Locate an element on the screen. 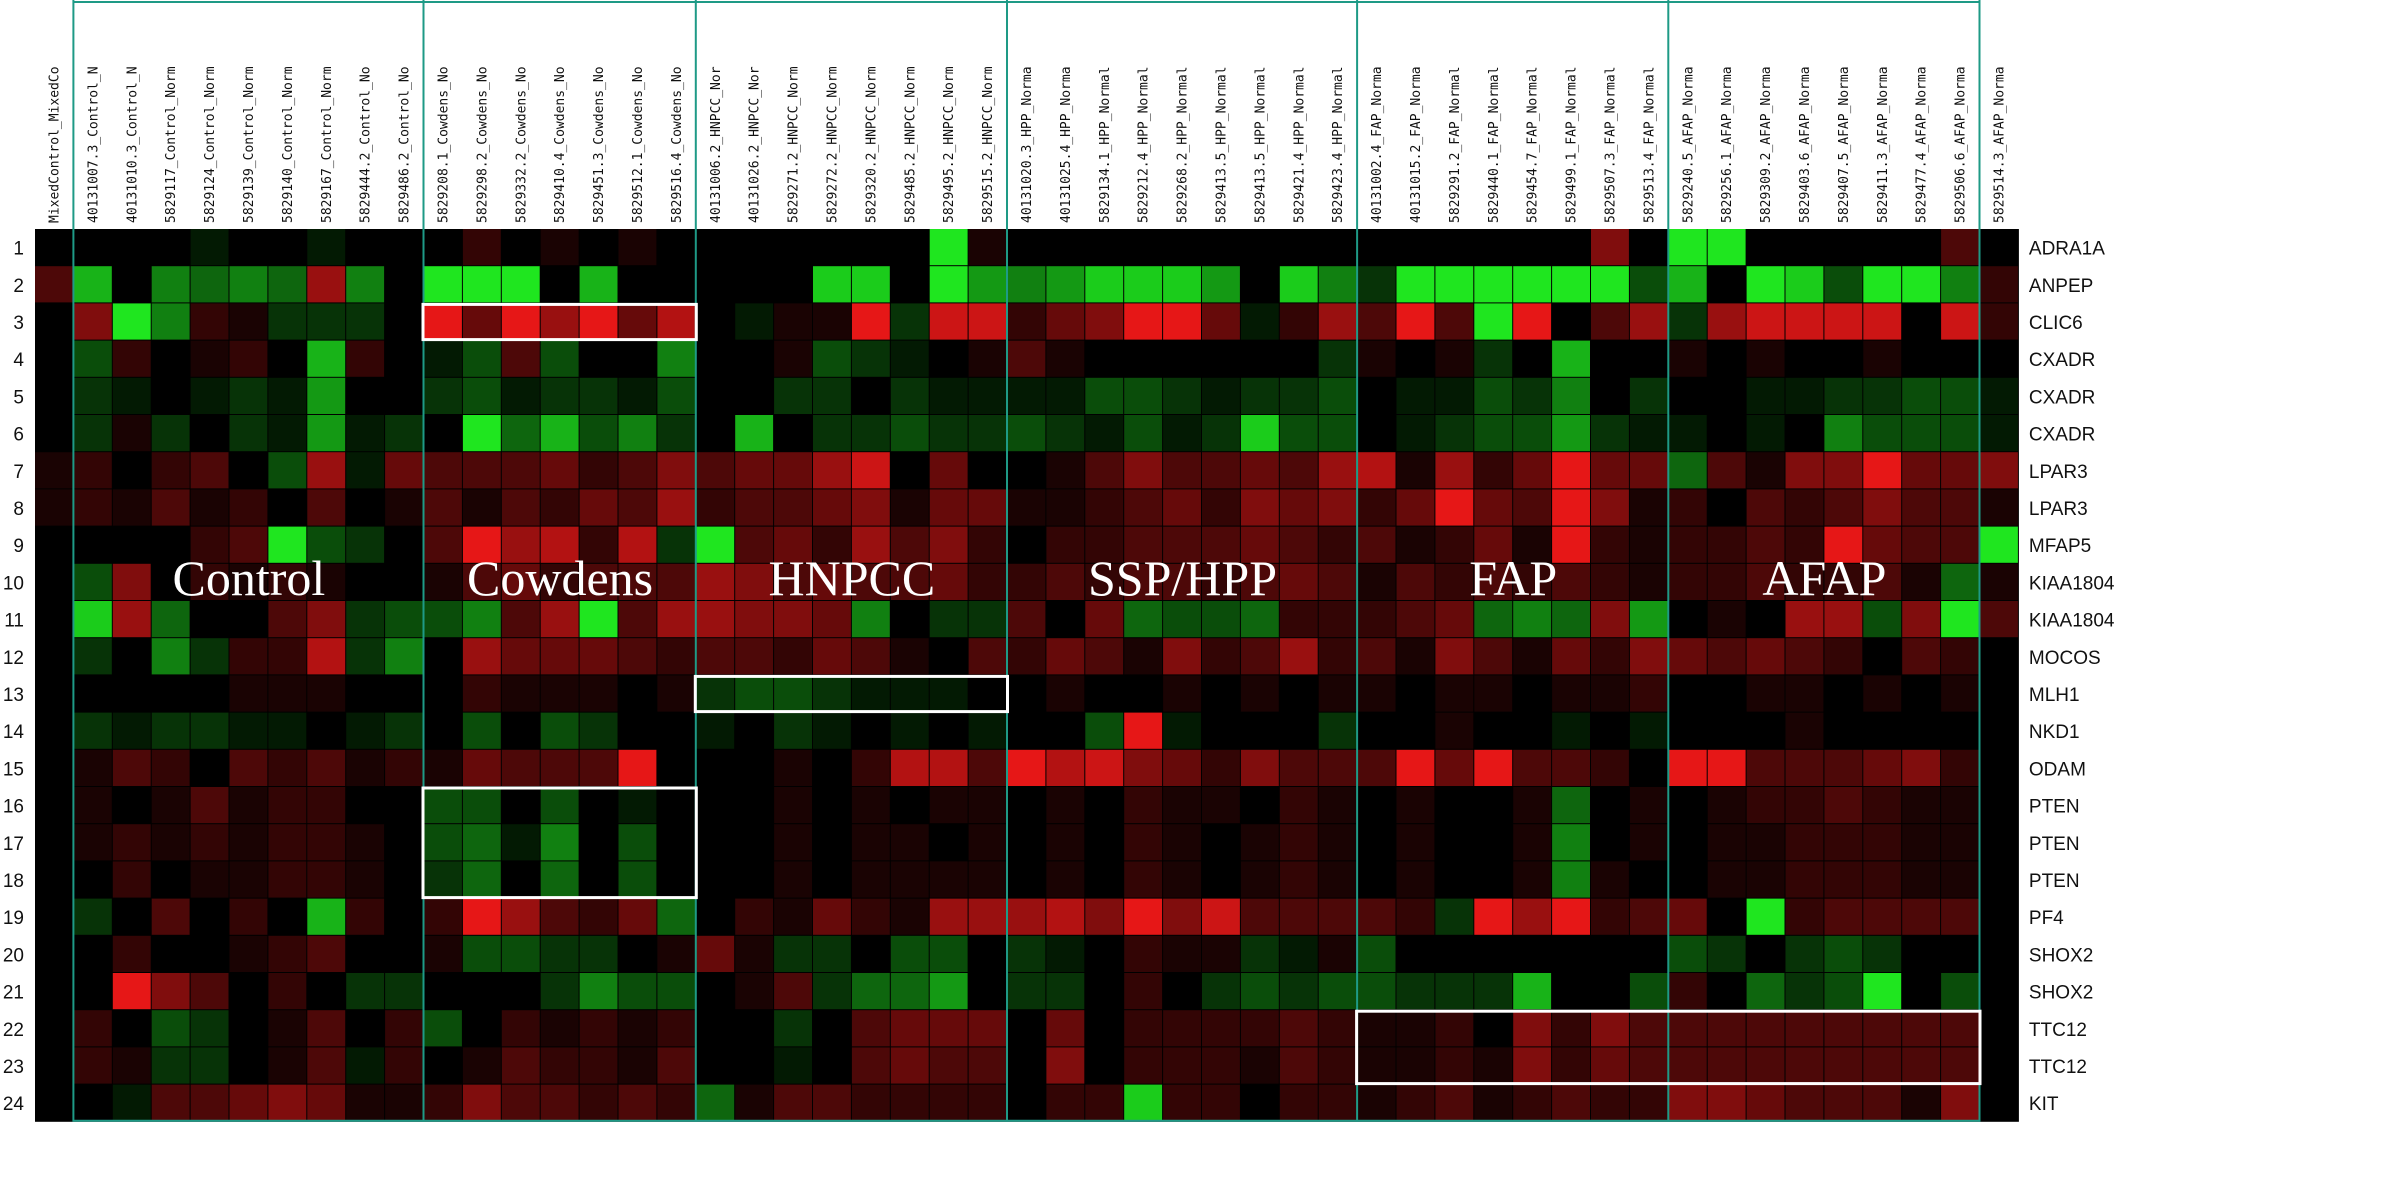 The image size is (2400, 1191). gene-label: MFAP5 is located at coordinates (2060, 546).